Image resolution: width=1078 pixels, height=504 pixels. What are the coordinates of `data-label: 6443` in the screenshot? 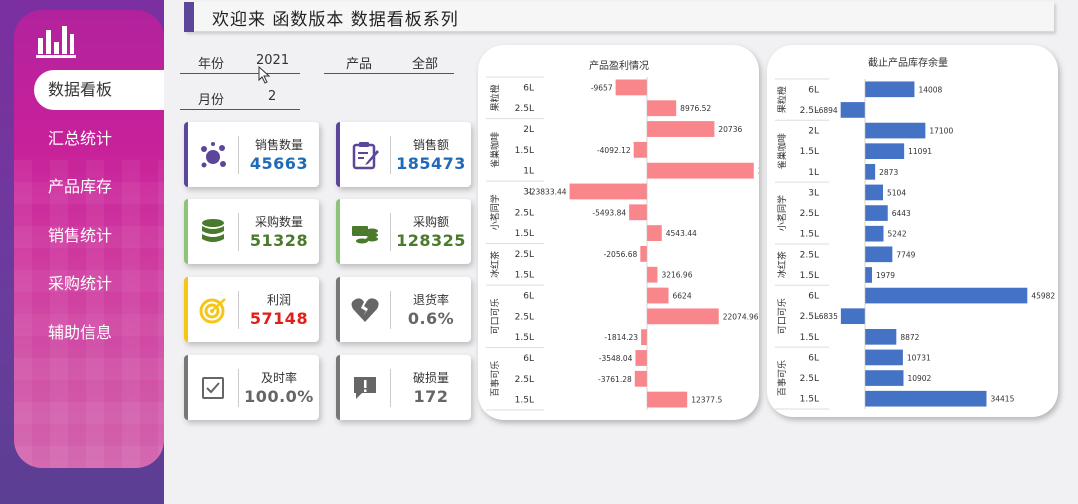 It's located at (901, 213).